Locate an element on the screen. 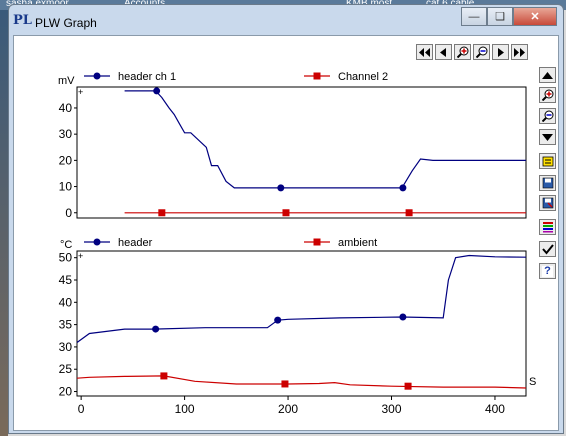 The image size is (566, 436). background-desktop is located at coordinates (4, 223).